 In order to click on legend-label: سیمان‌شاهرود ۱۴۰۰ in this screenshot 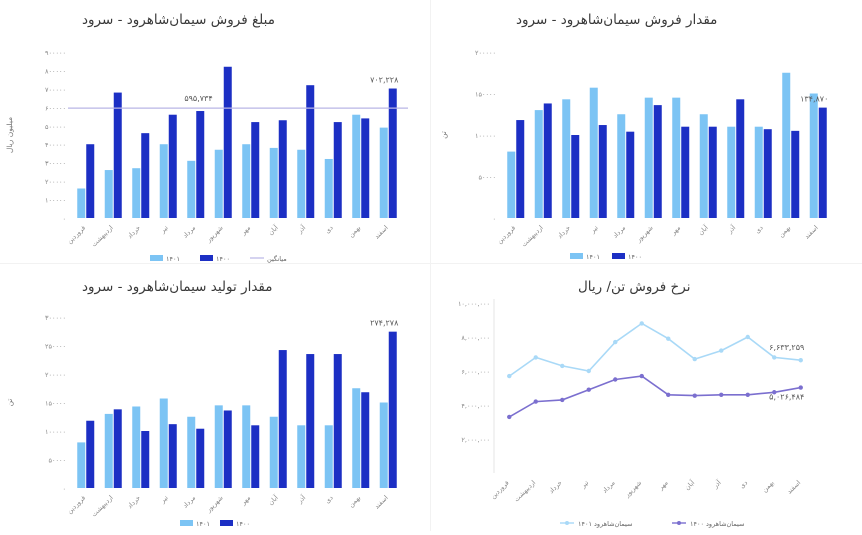, I will do `click(717, 524)`.